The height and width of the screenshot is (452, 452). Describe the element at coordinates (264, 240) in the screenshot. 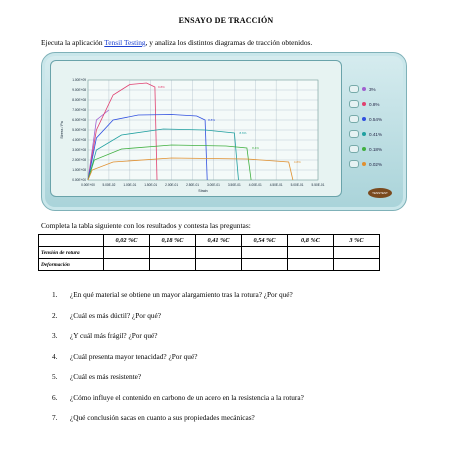

I see `table-header-cell: 0,54 %C` at that location.